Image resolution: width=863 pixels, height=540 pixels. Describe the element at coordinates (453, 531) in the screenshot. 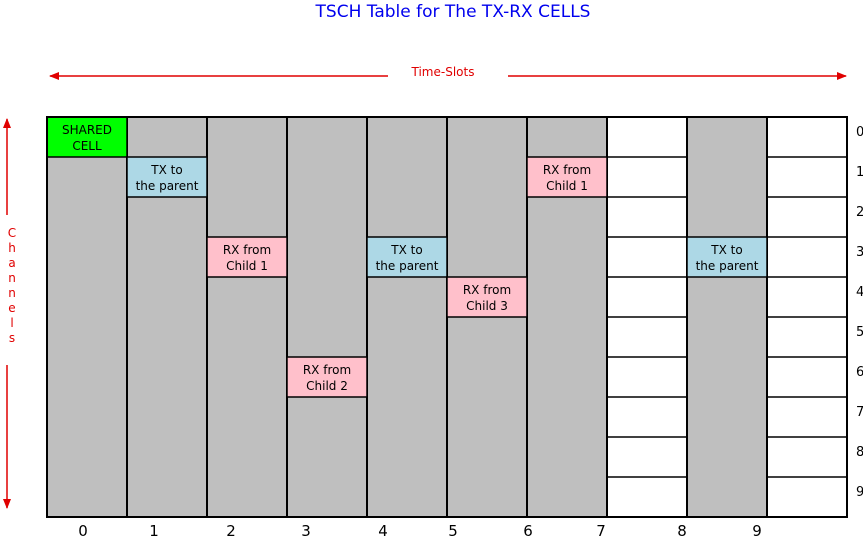

I see `column-label: 5` at that location.